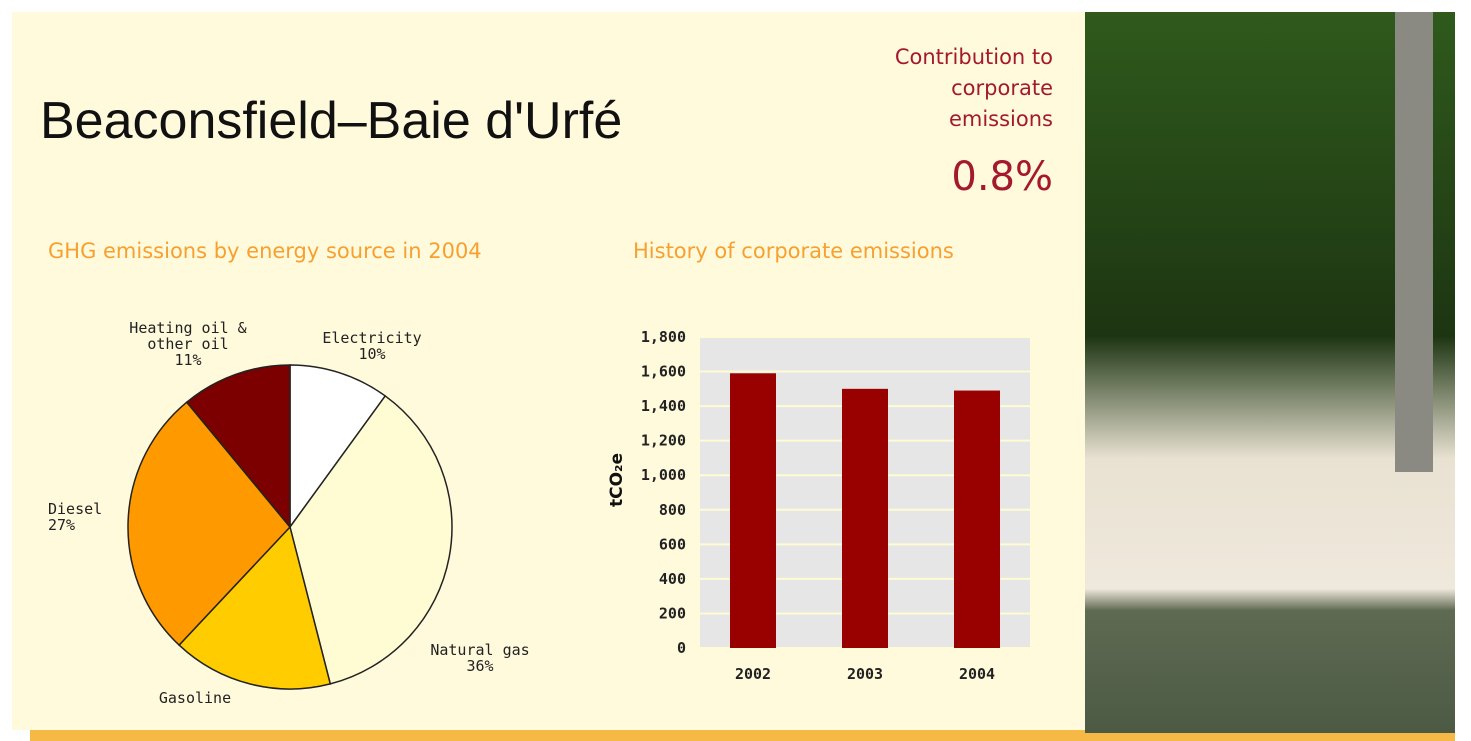 The image size is (1471, 741). Describe the element at coordinates (188, 360) in the screenshot. I see `pie-label-value: 11%` at that location.